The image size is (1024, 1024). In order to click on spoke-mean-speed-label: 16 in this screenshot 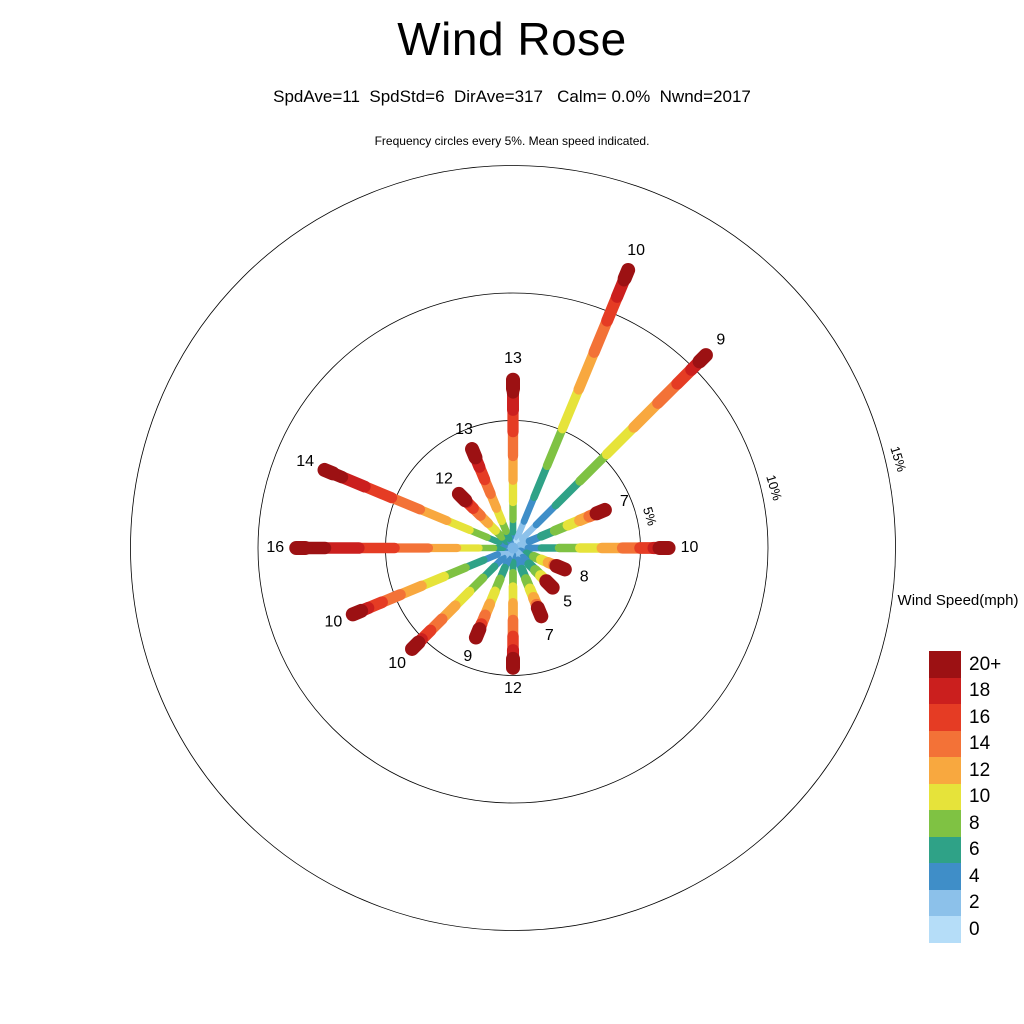, I will do `click(275, 547)`.